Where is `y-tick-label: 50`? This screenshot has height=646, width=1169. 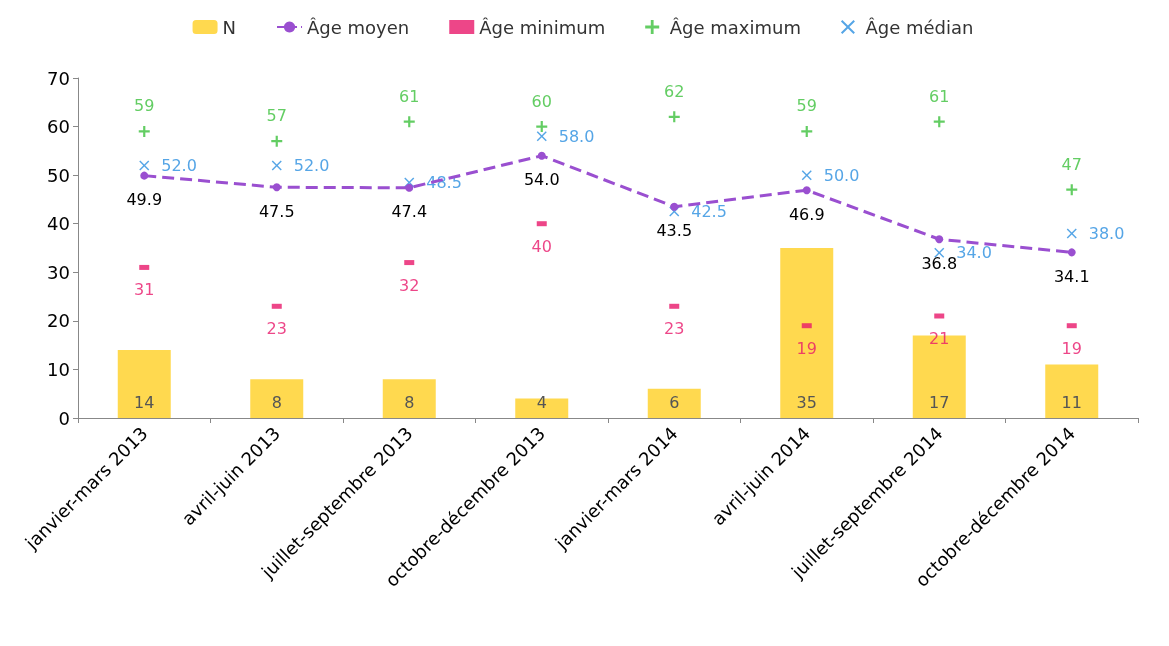 y-tick-label: 50 is located at coordinates (58, 175).